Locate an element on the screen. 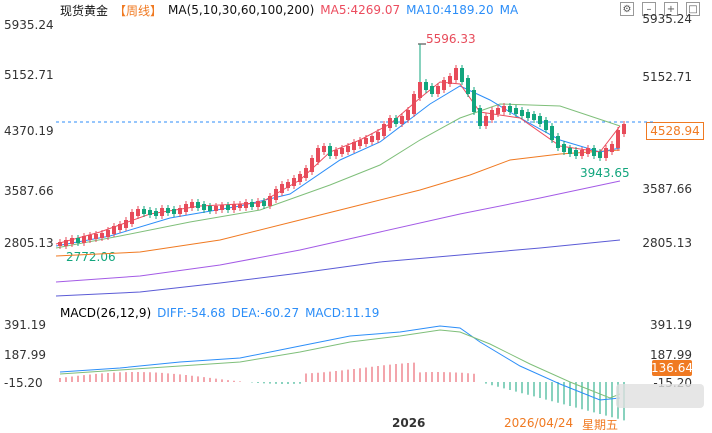 This screenshot has height=433, width=712. macd-diff-line is located at coordinates (340, 363).